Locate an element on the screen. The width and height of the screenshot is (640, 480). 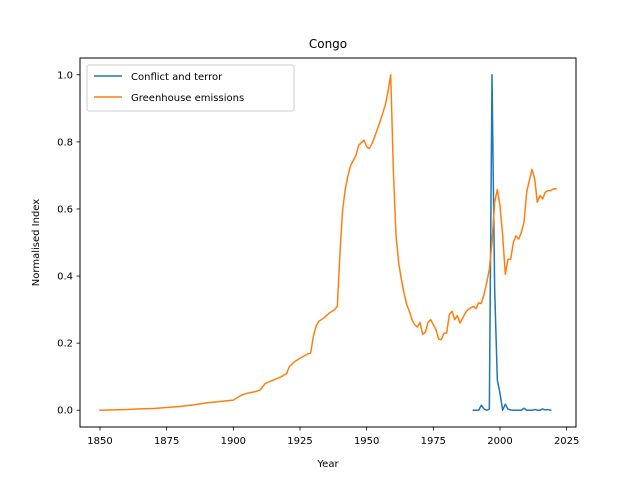
x-tick-label: 1850 is located at coordinates (99, 441).